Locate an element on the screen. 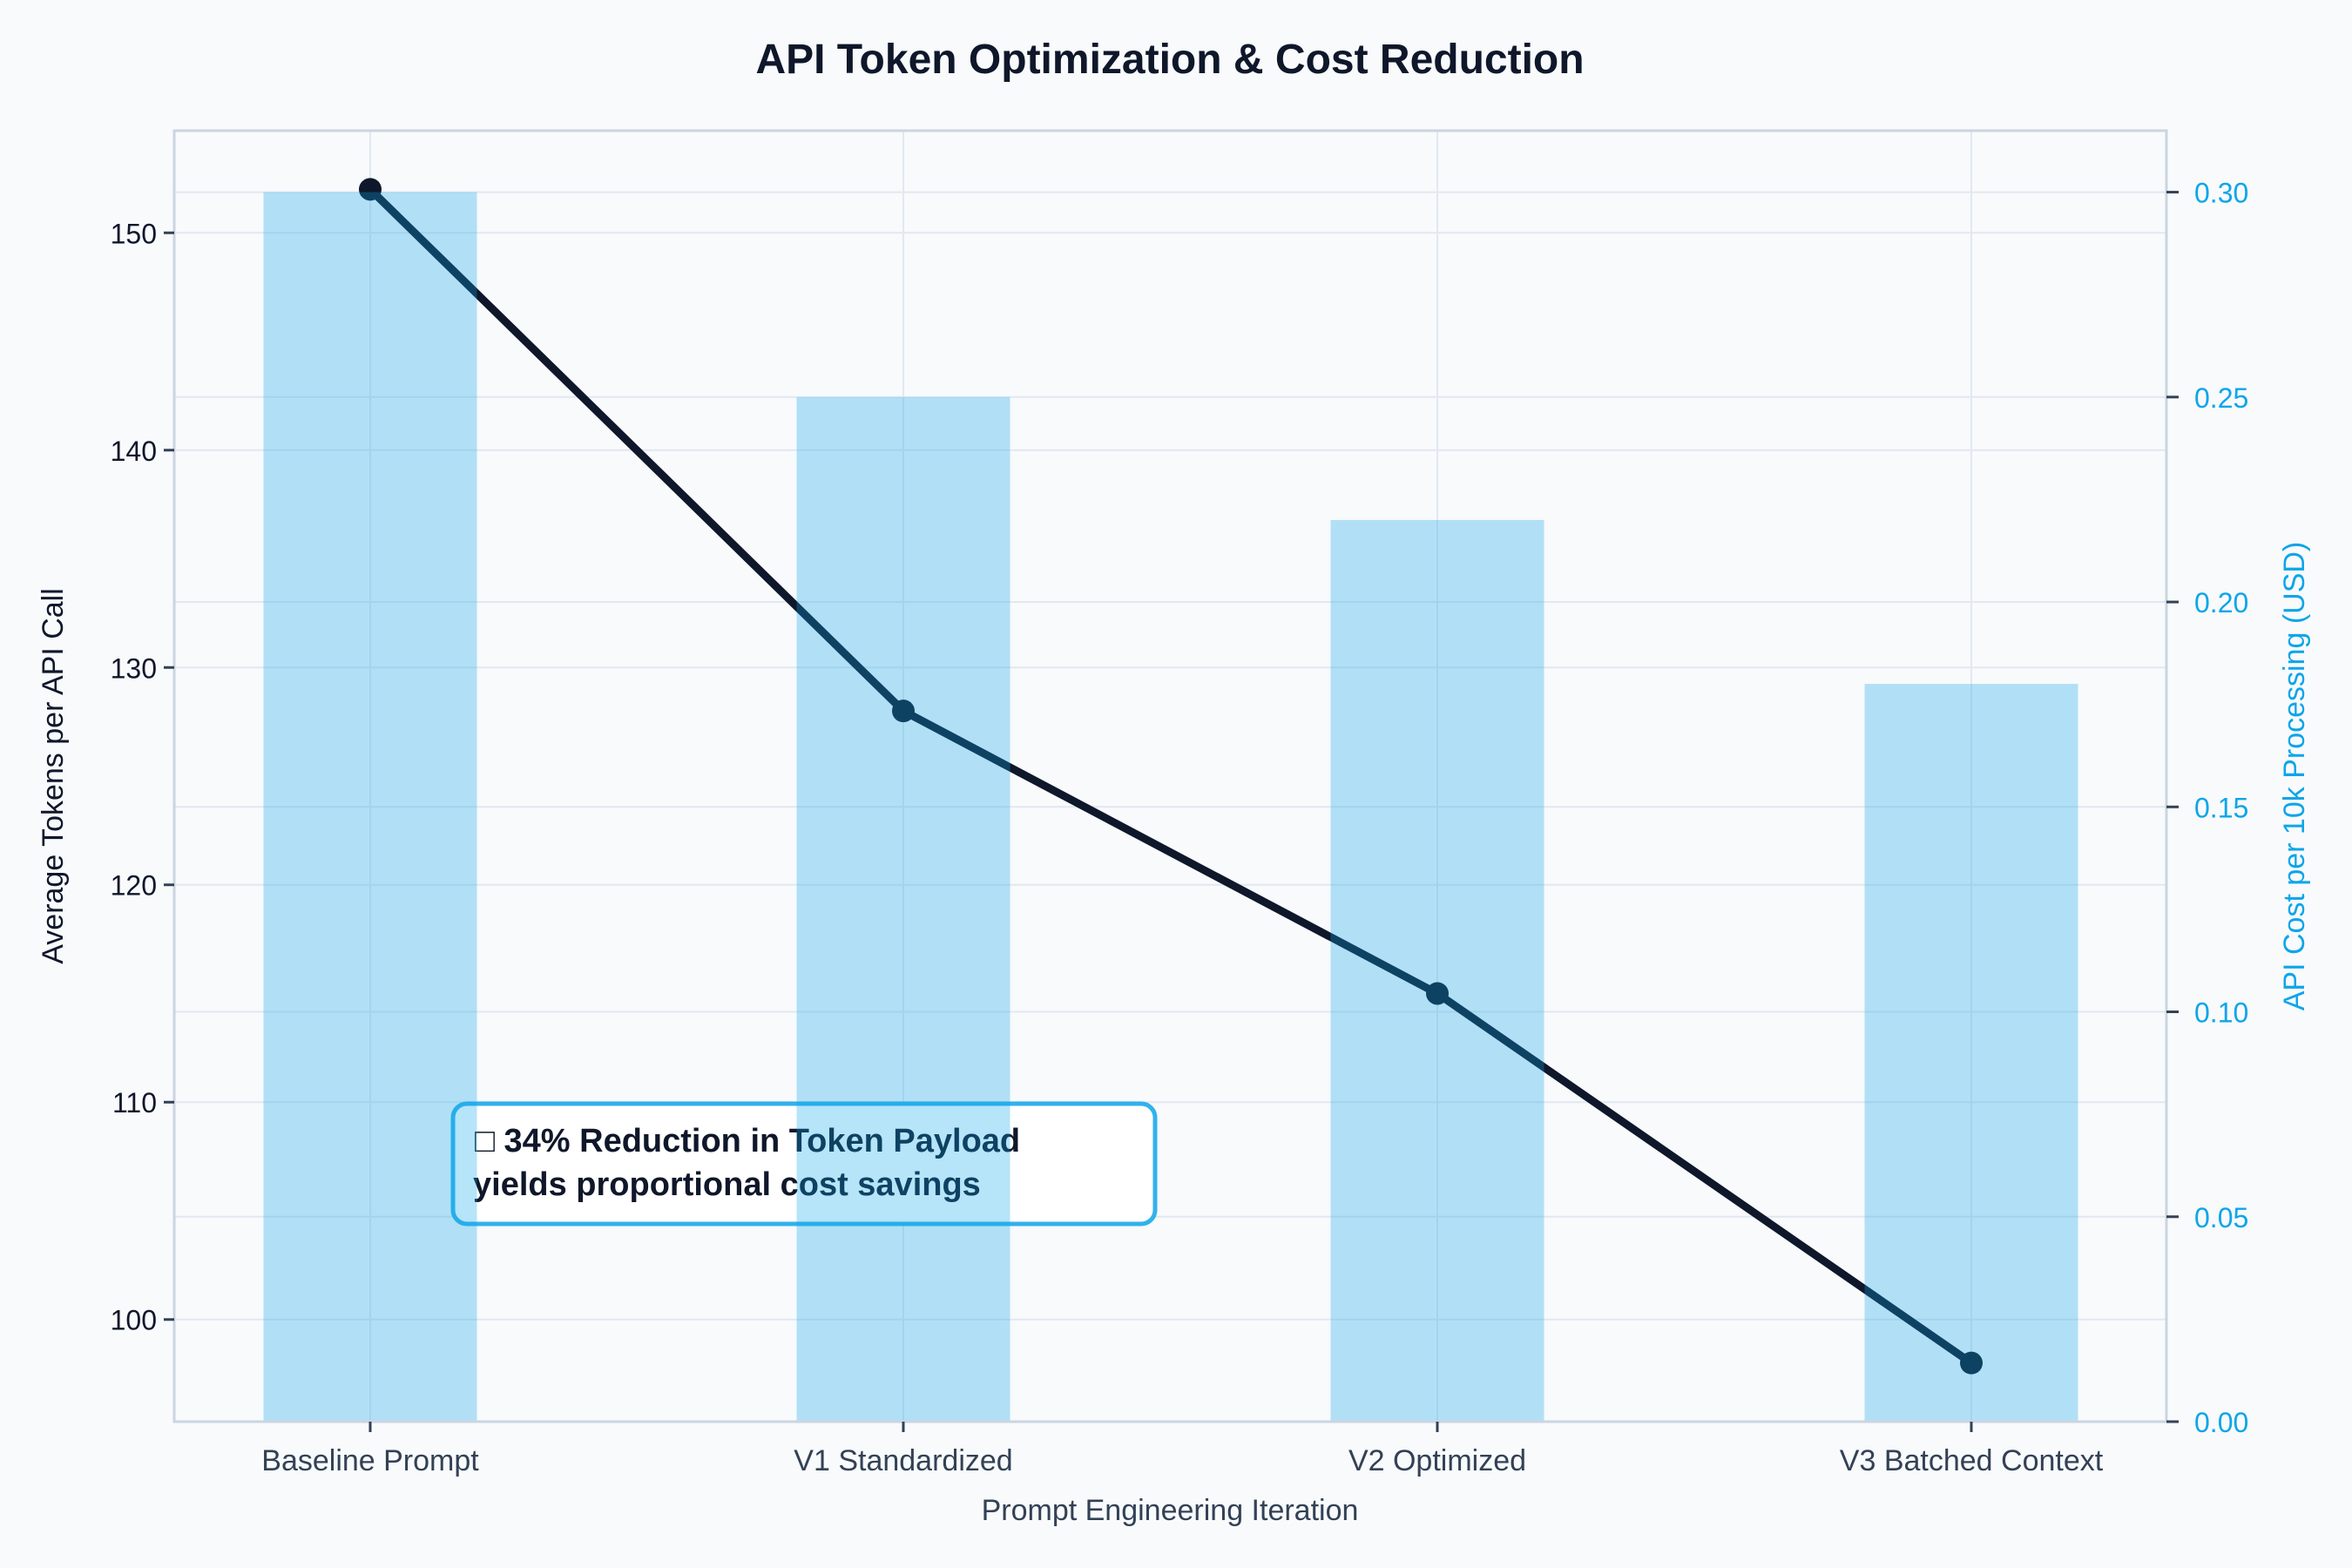  x-axis-label: Prompt Engineering Iteration is located at coordinates (1171, 1510).